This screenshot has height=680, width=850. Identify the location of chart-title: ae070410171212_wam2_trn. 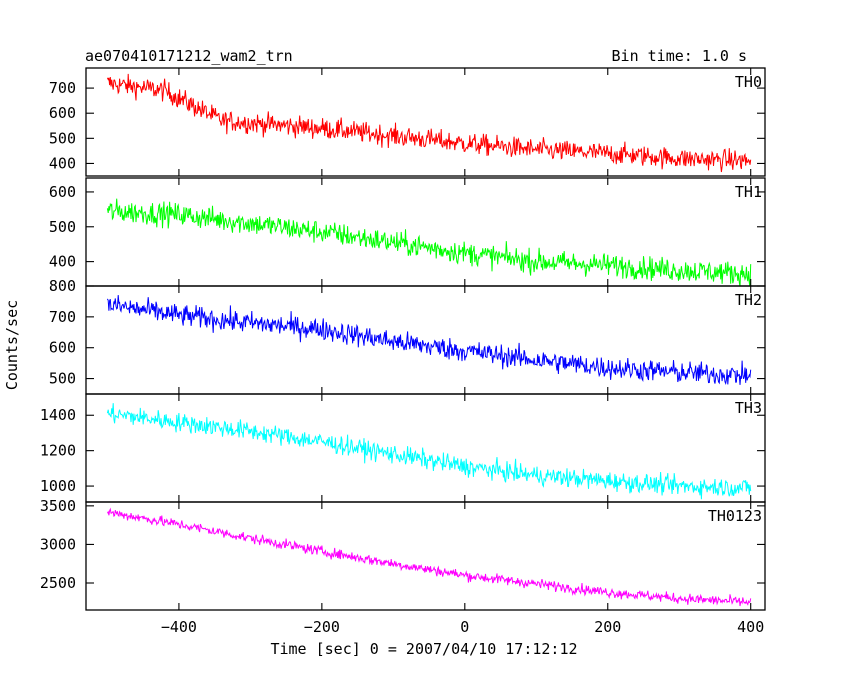
(189, 56).